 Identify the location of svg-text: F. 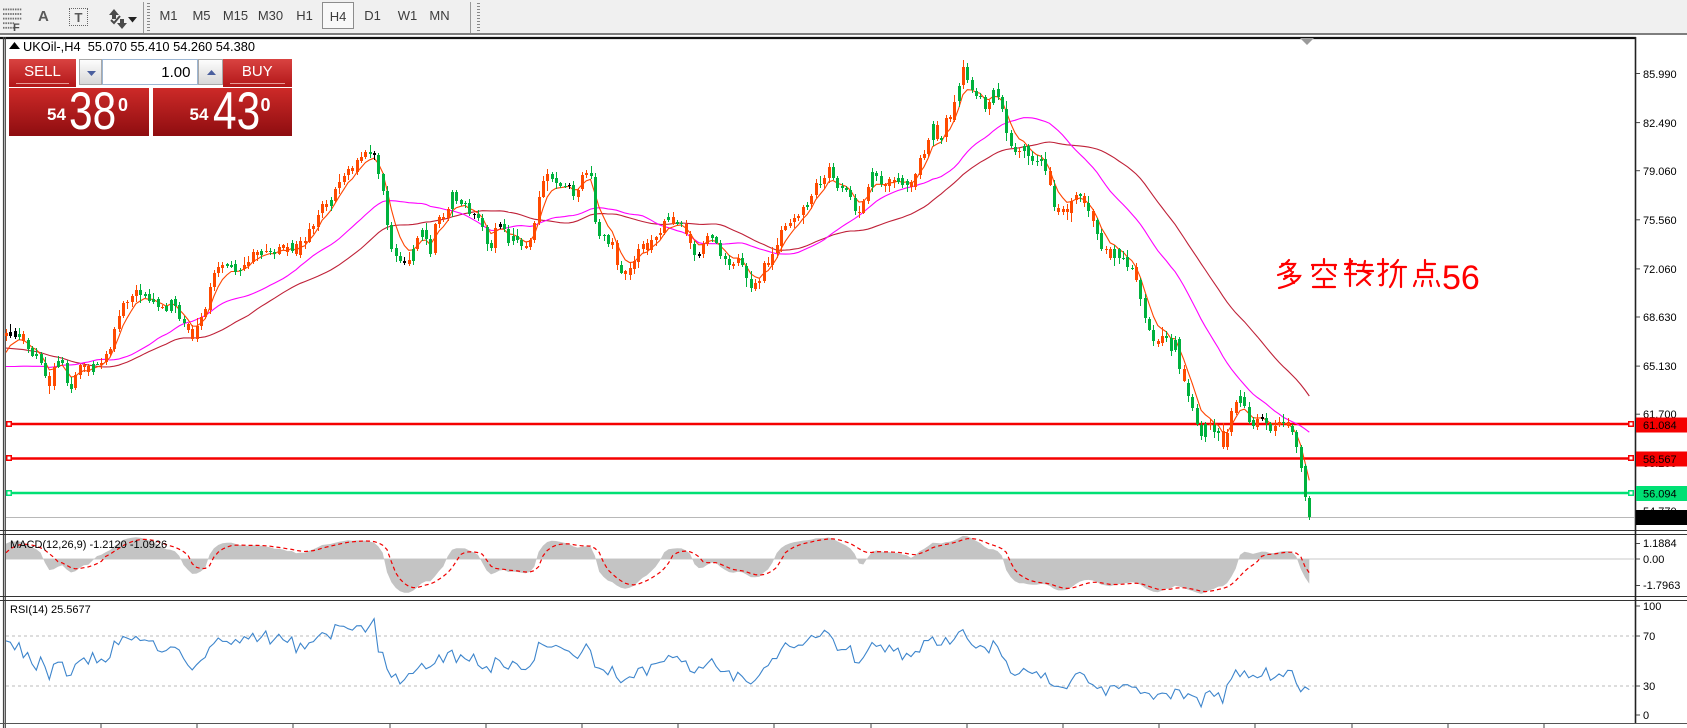
(16, 28).